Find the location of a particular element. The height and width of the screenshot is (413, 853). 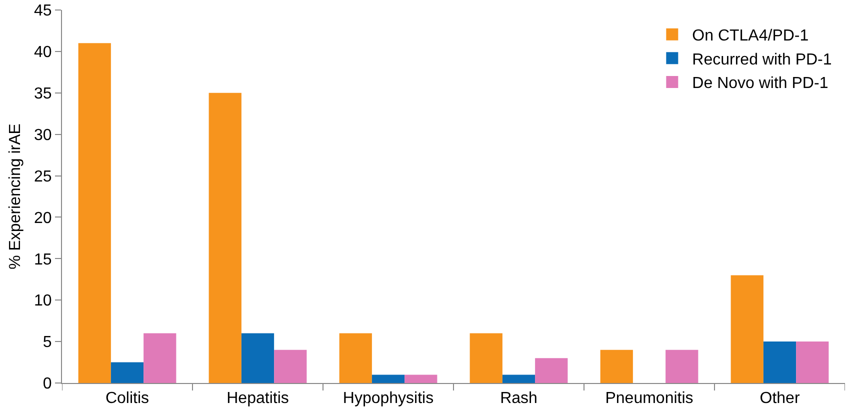

y-tick-label: 20 is located at coordinates (43, 218).